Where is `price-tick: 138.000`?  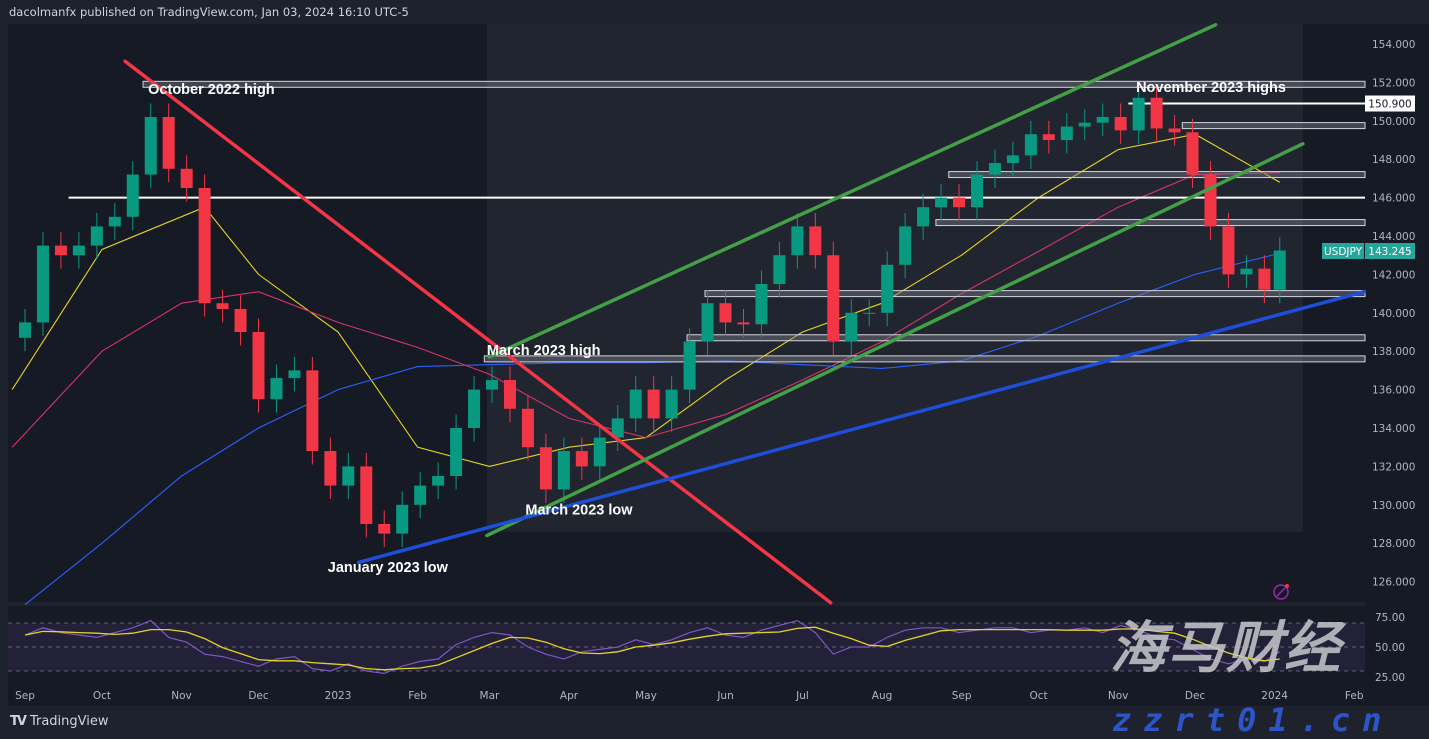
price-tick: 138.000 is located at coordinates (1393, 352).